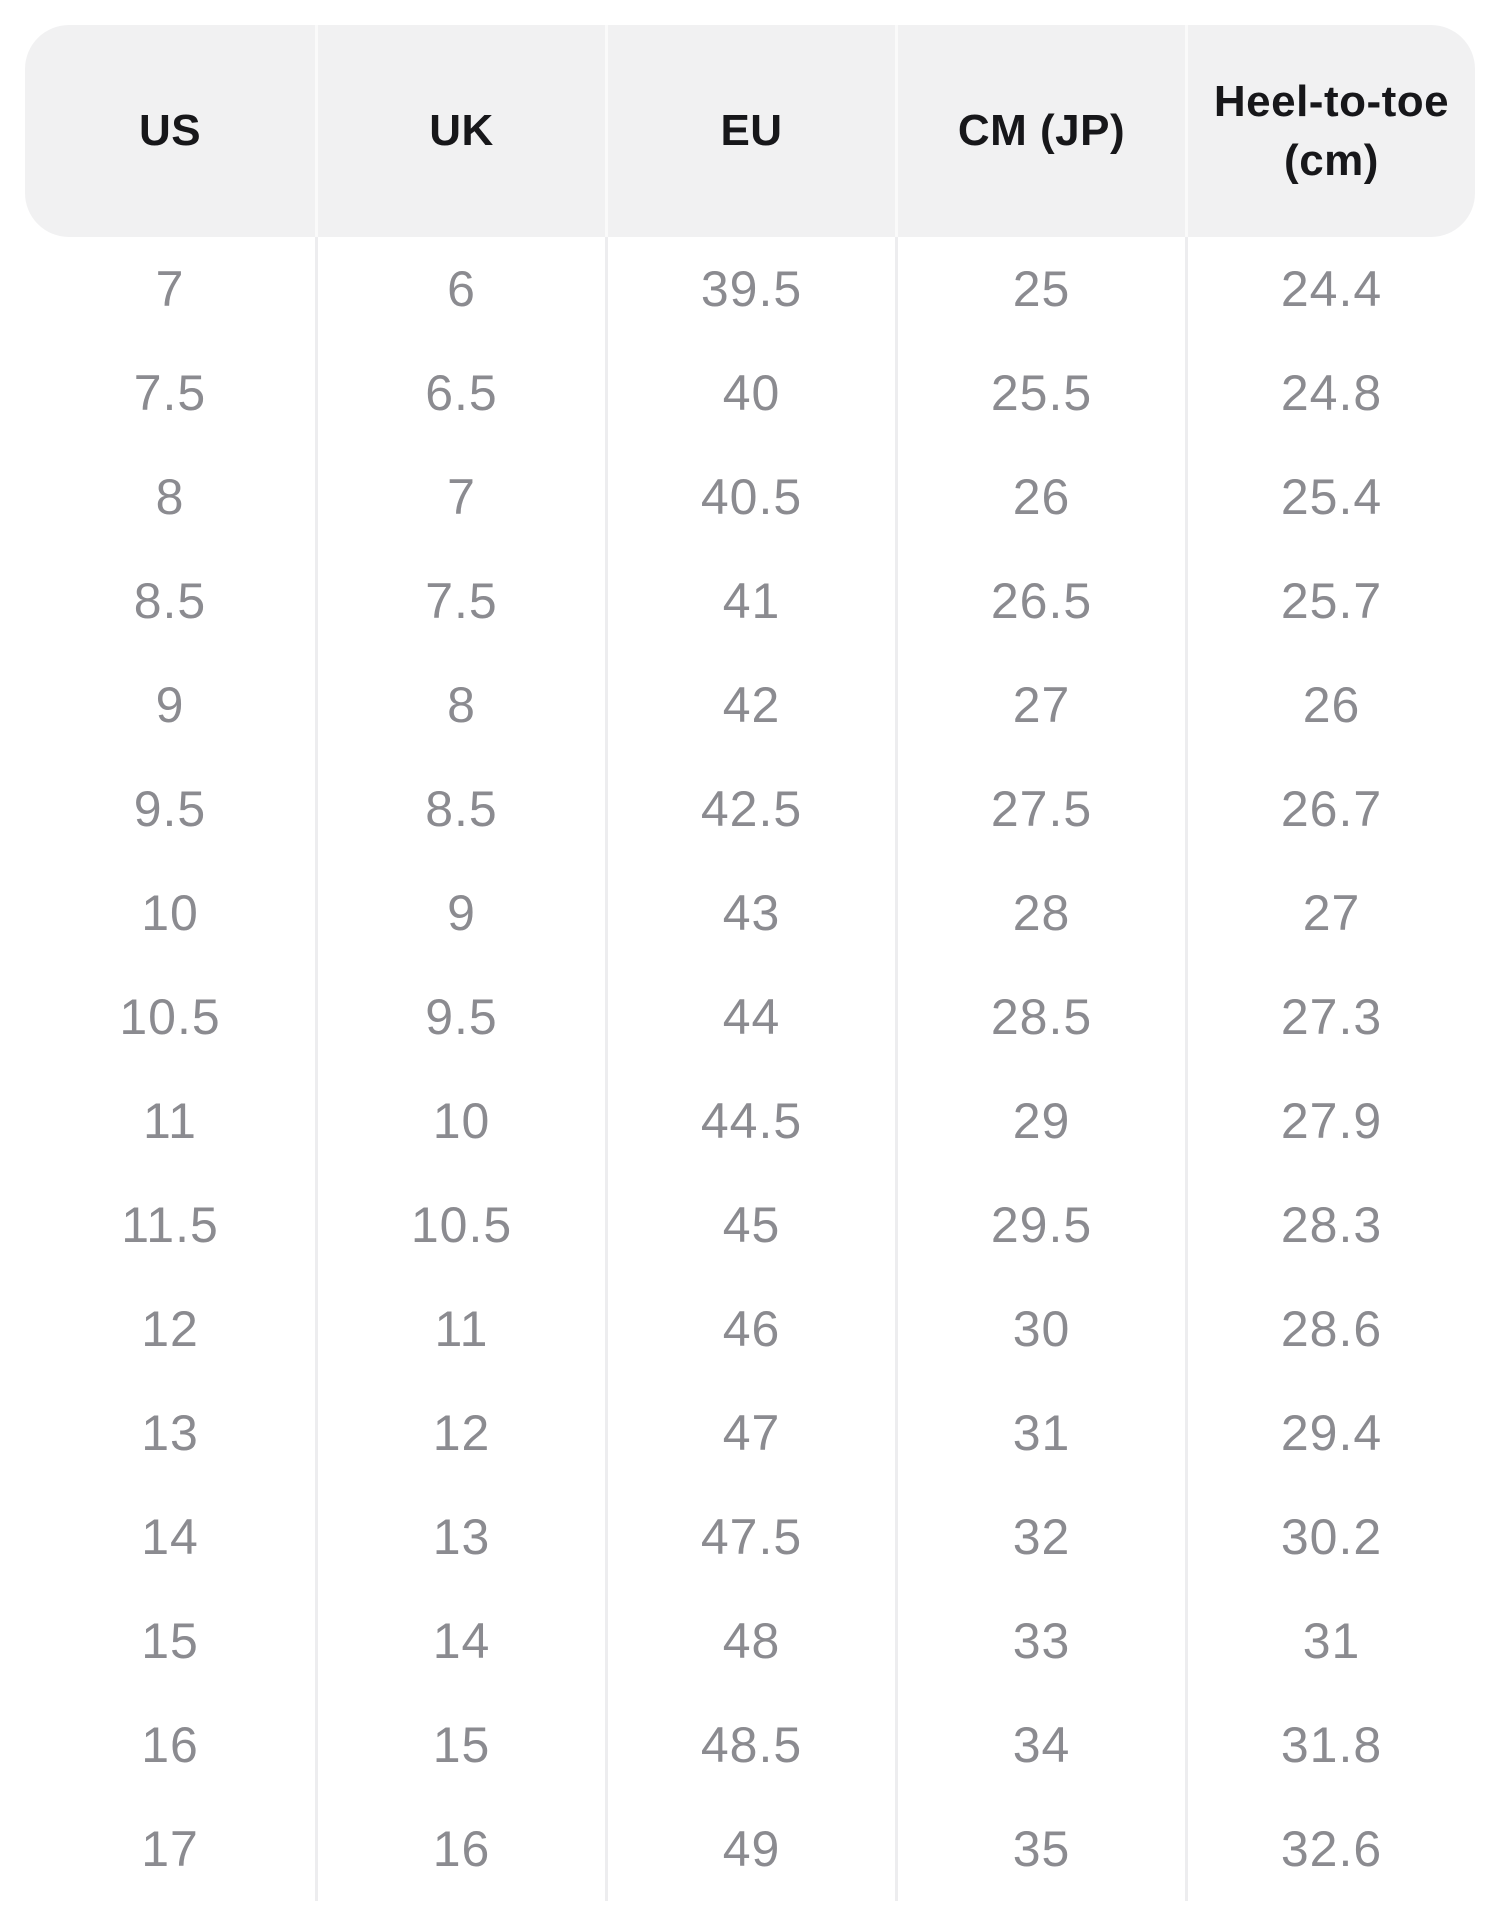 This screenshot has width=1500, height=1925. I want to click on table-cell: 47.5, so click(750, 1537).